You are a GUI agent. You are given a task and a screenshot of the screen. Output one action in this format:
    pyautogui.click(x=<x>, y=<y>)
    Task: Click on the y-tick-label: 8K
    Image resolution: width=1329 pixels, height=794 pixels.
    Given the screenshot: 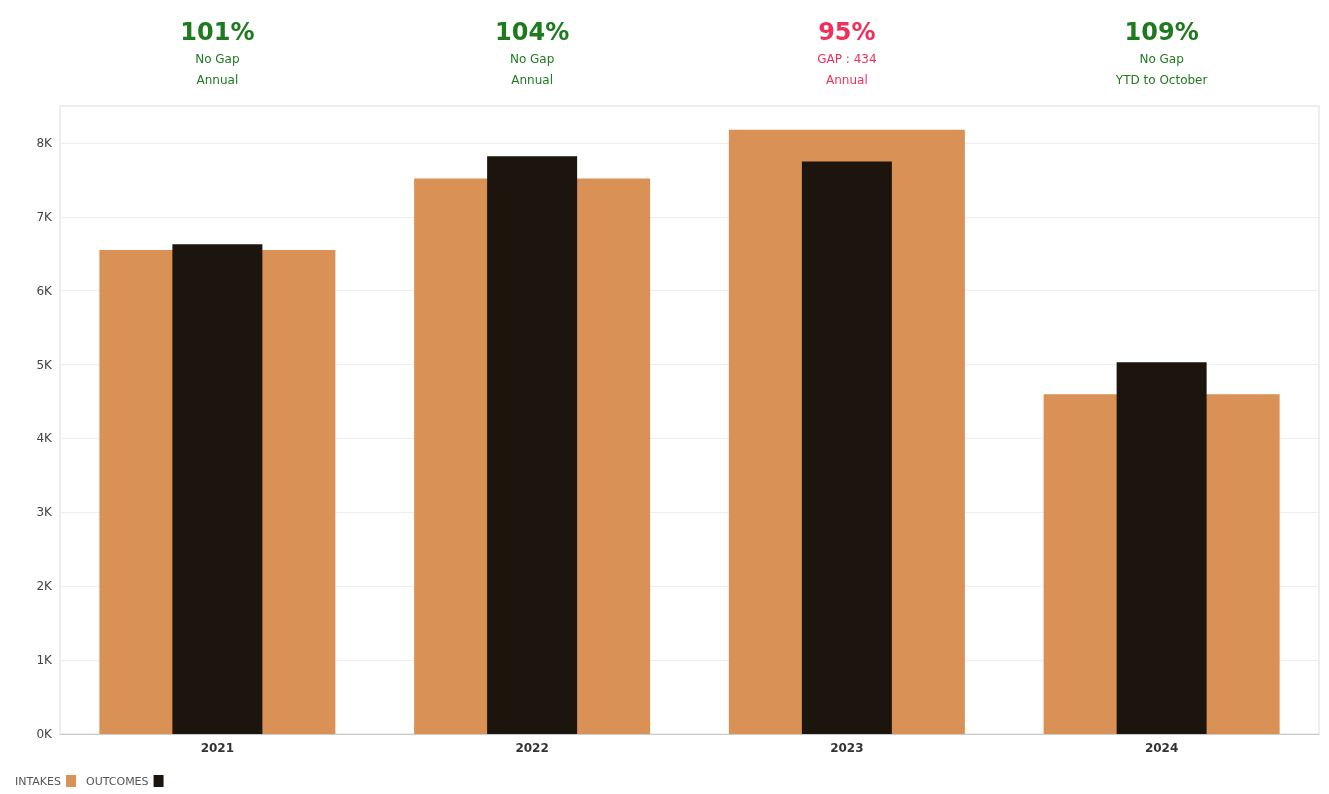 What is the action you would take?
    pyautogui.click(x=45, y=142)
    